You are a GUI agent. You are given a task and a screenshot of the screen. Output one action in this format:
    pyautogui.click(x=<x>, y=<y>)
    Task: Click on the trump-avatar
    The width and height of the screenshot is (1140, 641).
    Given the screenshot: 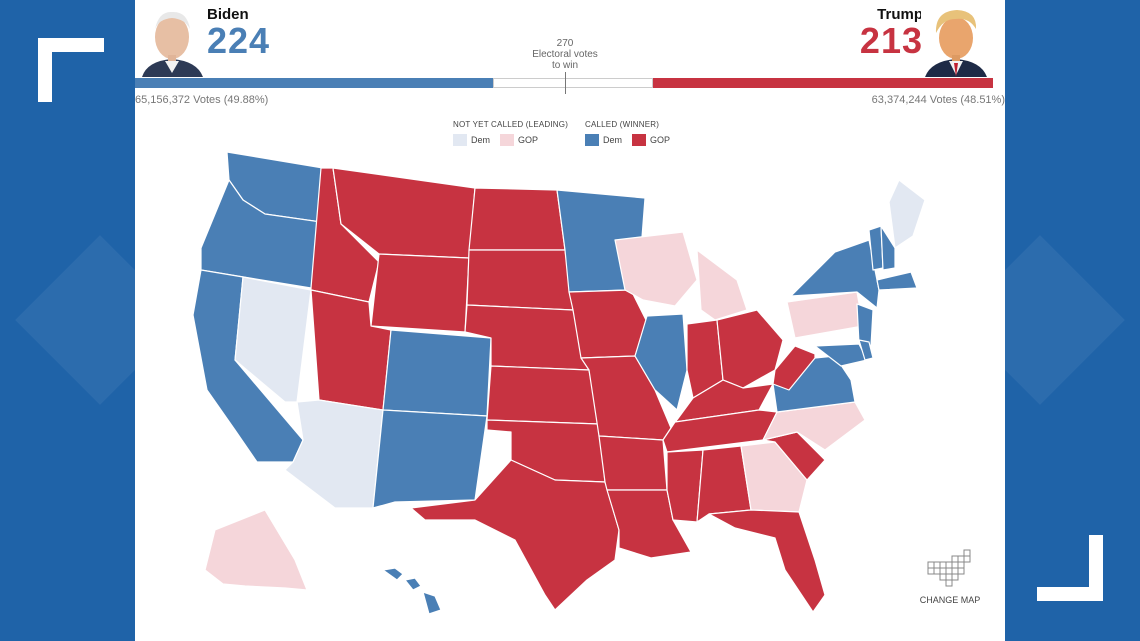 What is the action you would take?
    pyautogui.click(x=956, y=40)
    